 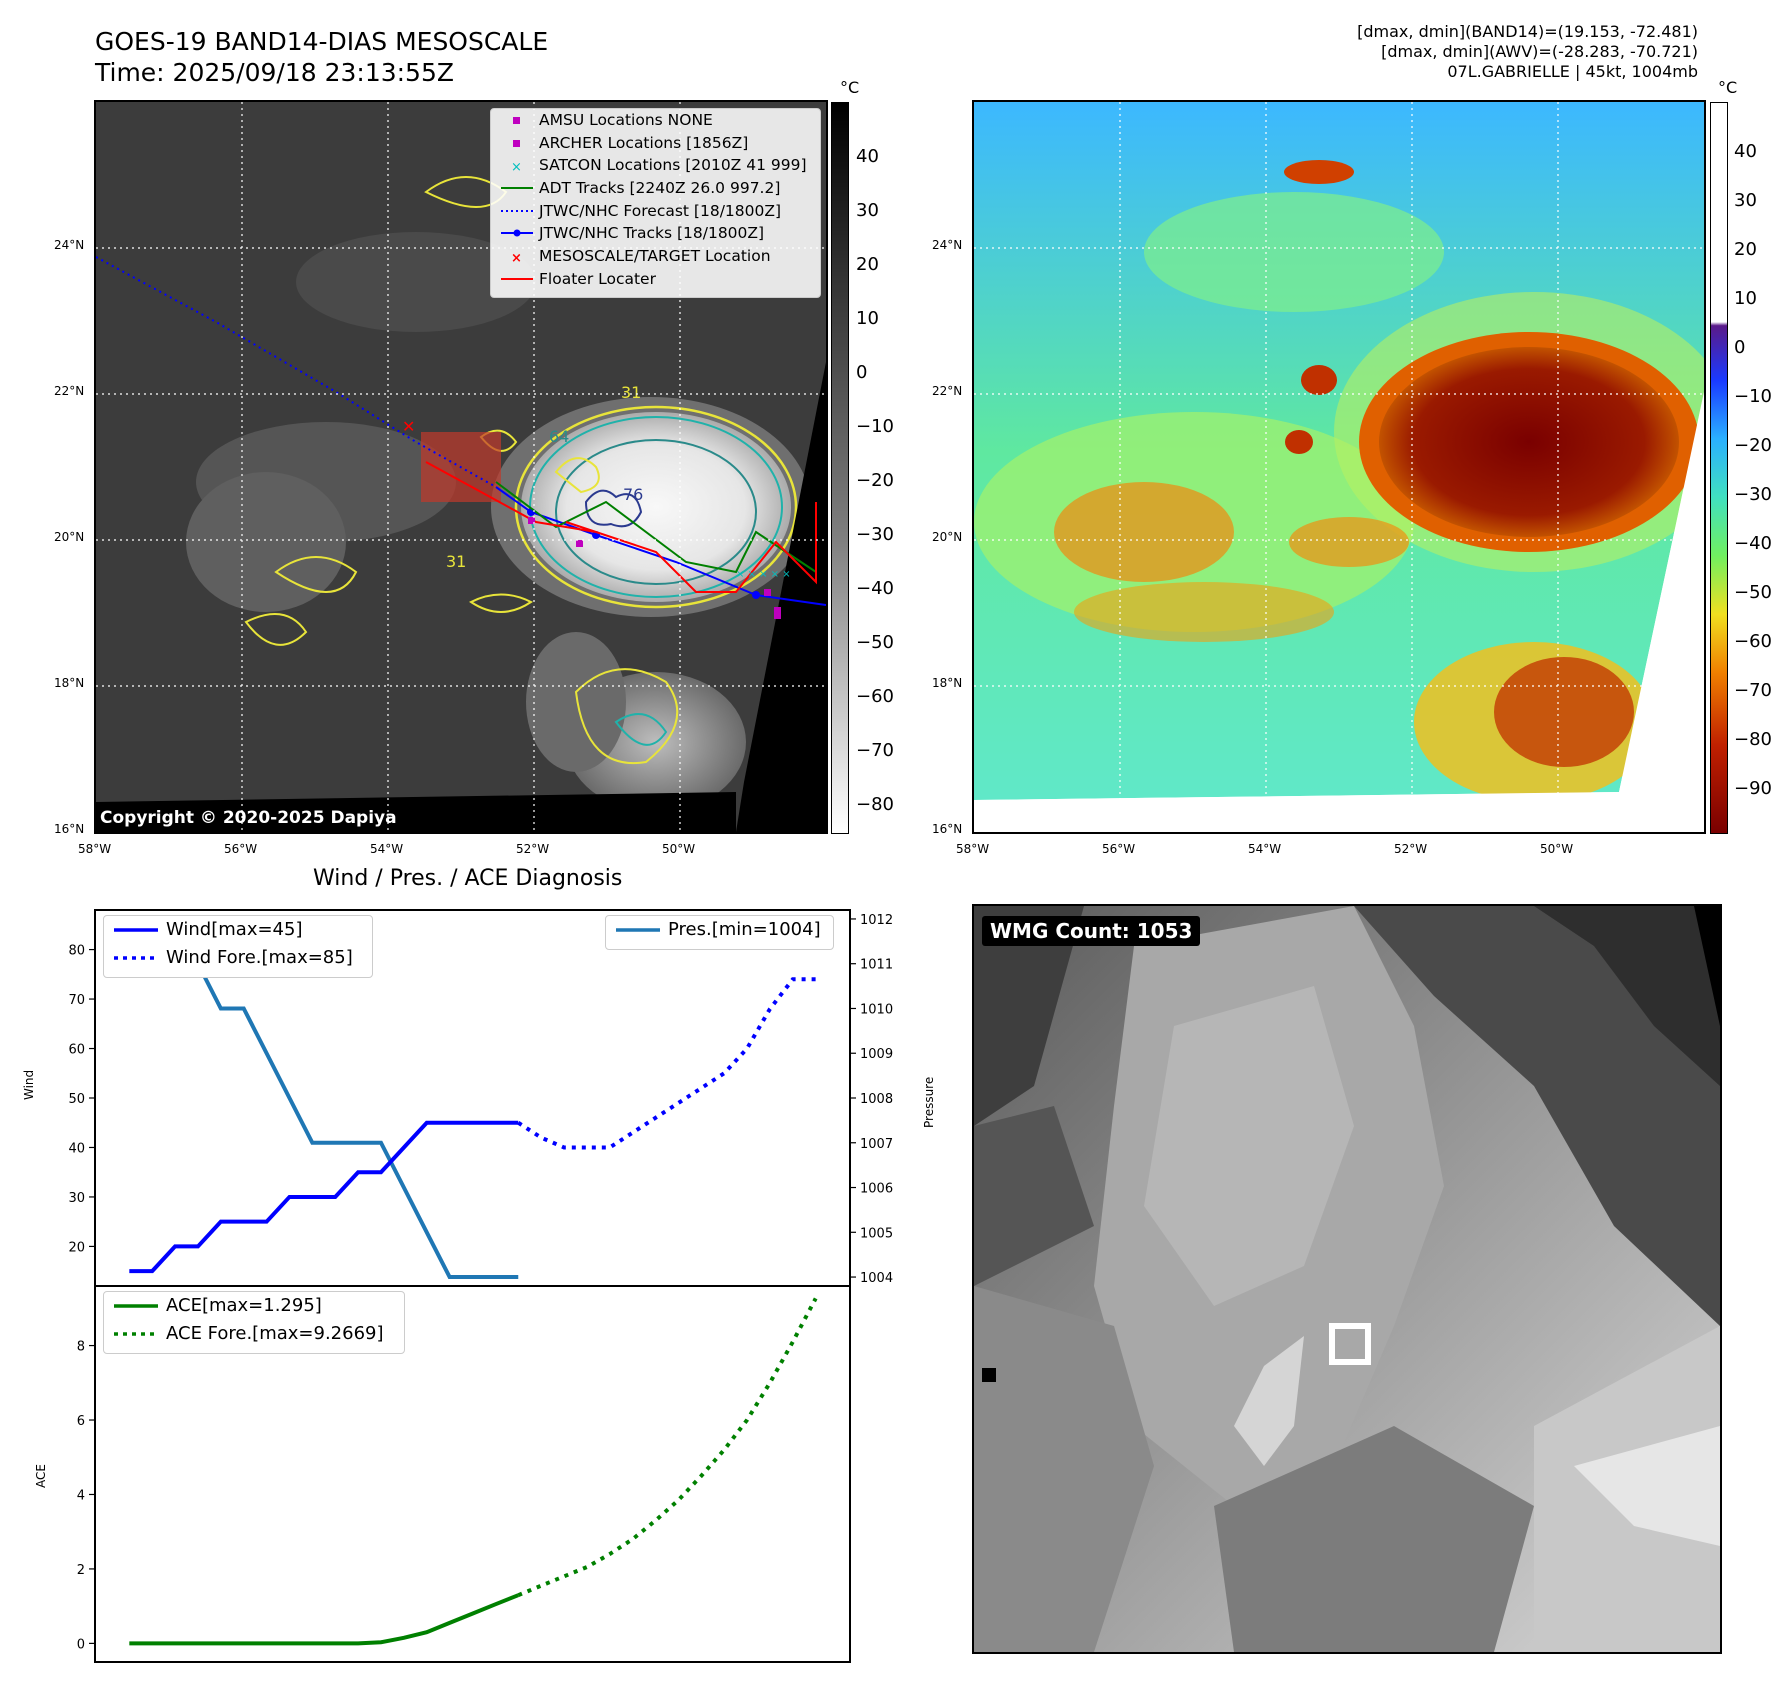 What do you see at coordinates (876, 1144) in the screenshot?
I see `tick-label: 1007` at bounding box center [876, 1144].